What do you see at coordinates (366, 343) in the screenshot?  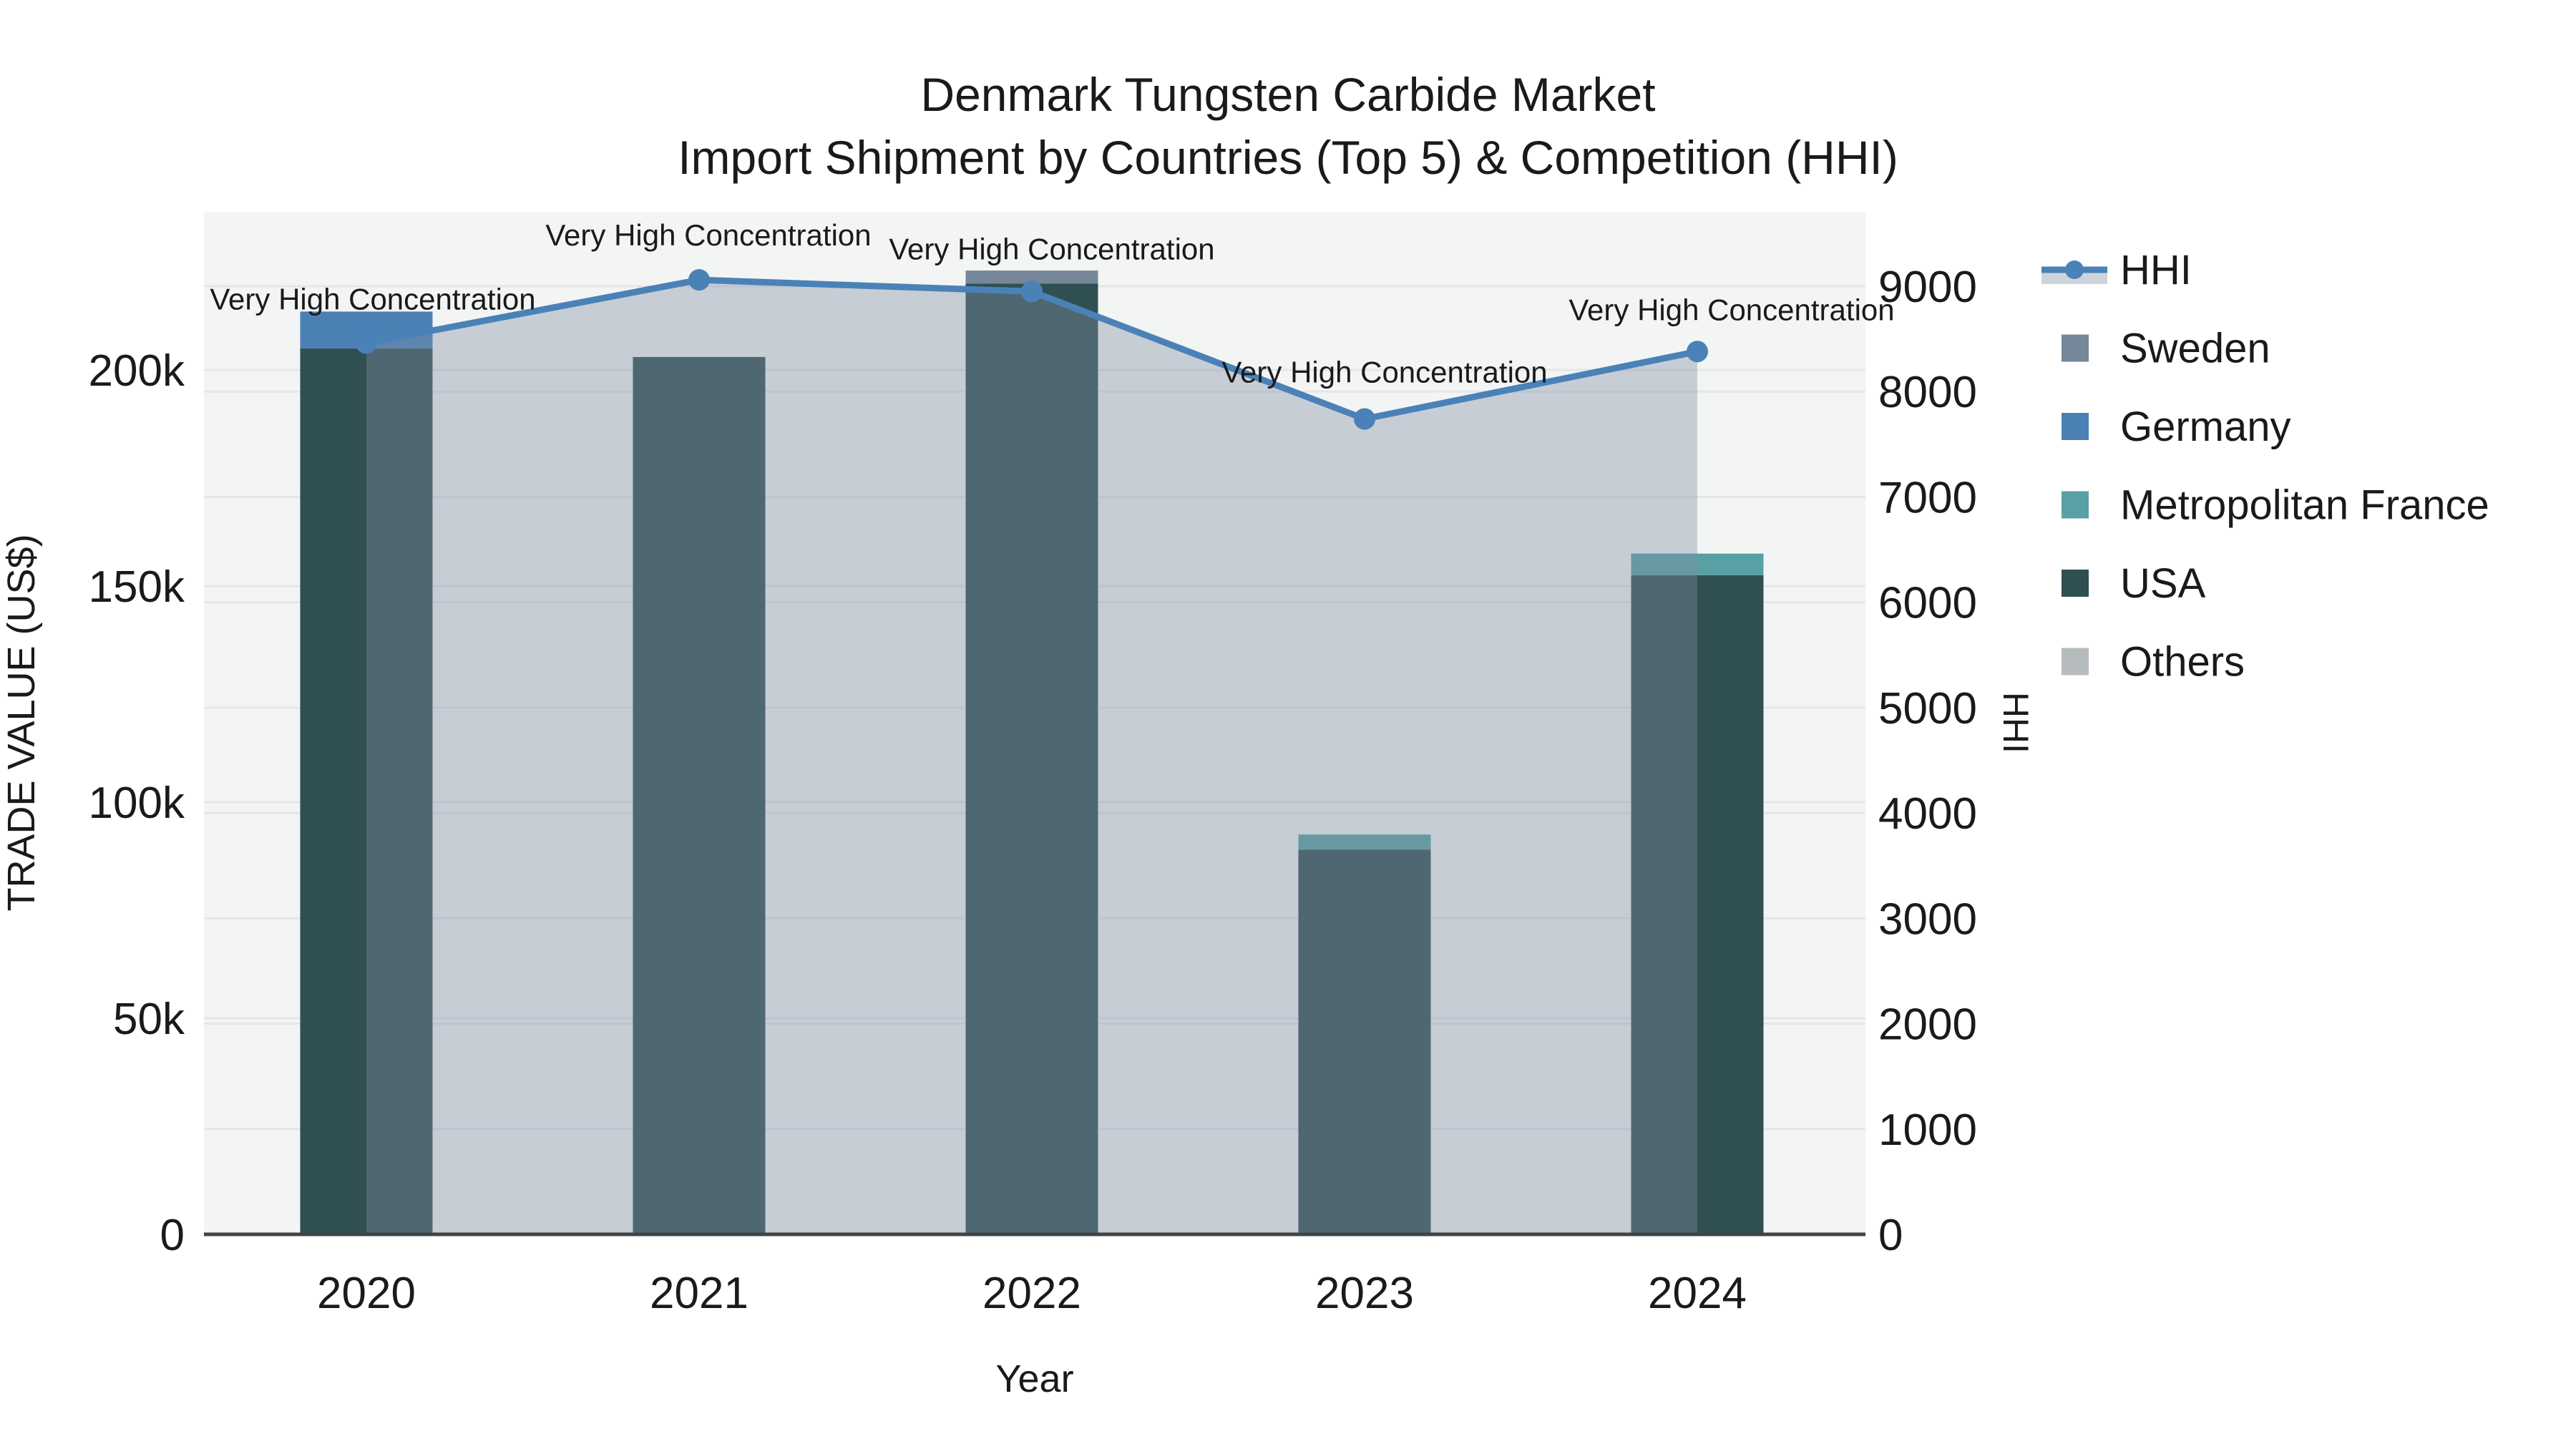 I see `hhi-marker-2020` at bounding box center [366, 343].